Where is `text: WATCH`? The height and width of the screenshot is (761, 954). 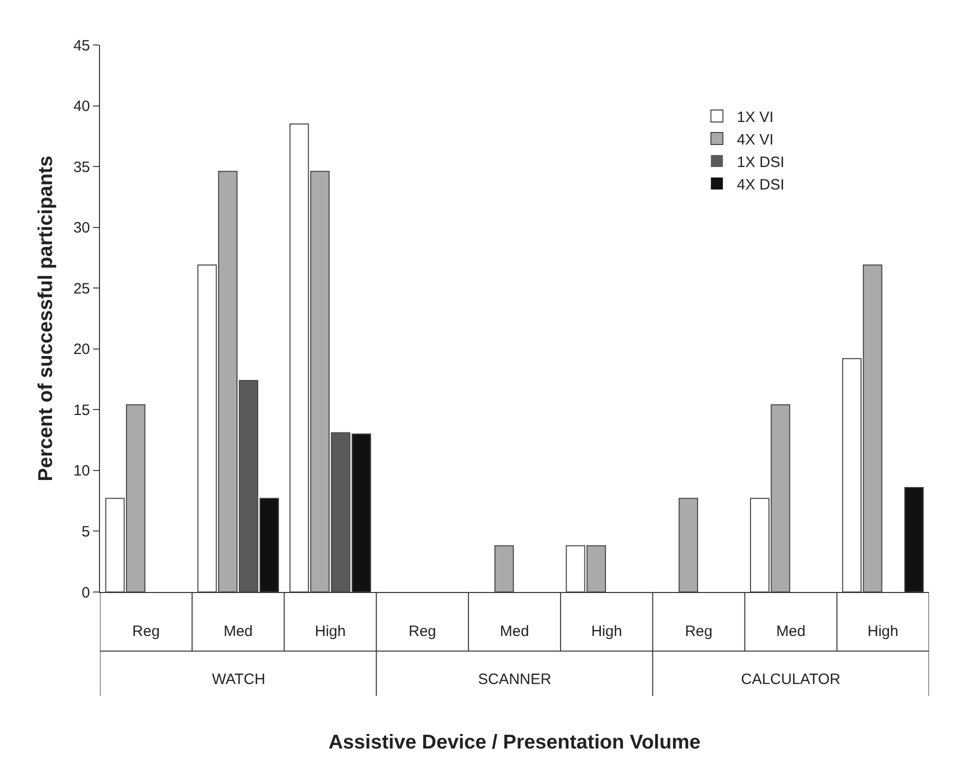 text: WATCH is located at coordinates (239, 679).